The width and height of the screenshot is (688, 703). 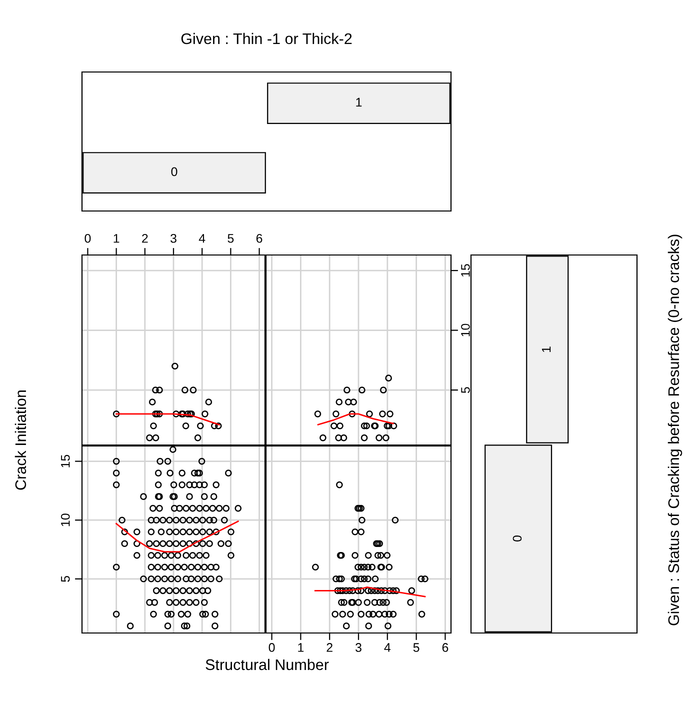 I want to click on text: Given : Thin -1 or Thick-2, so click(x=266, y=38).